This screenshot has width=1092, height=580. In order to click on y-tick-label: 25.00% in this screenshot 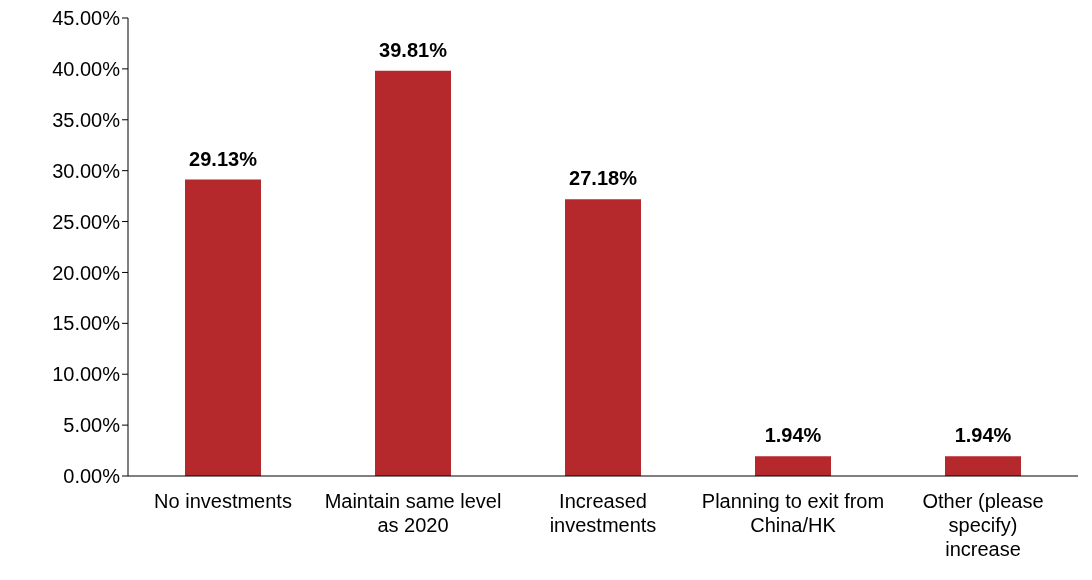, I will do `click(86, 221)`.